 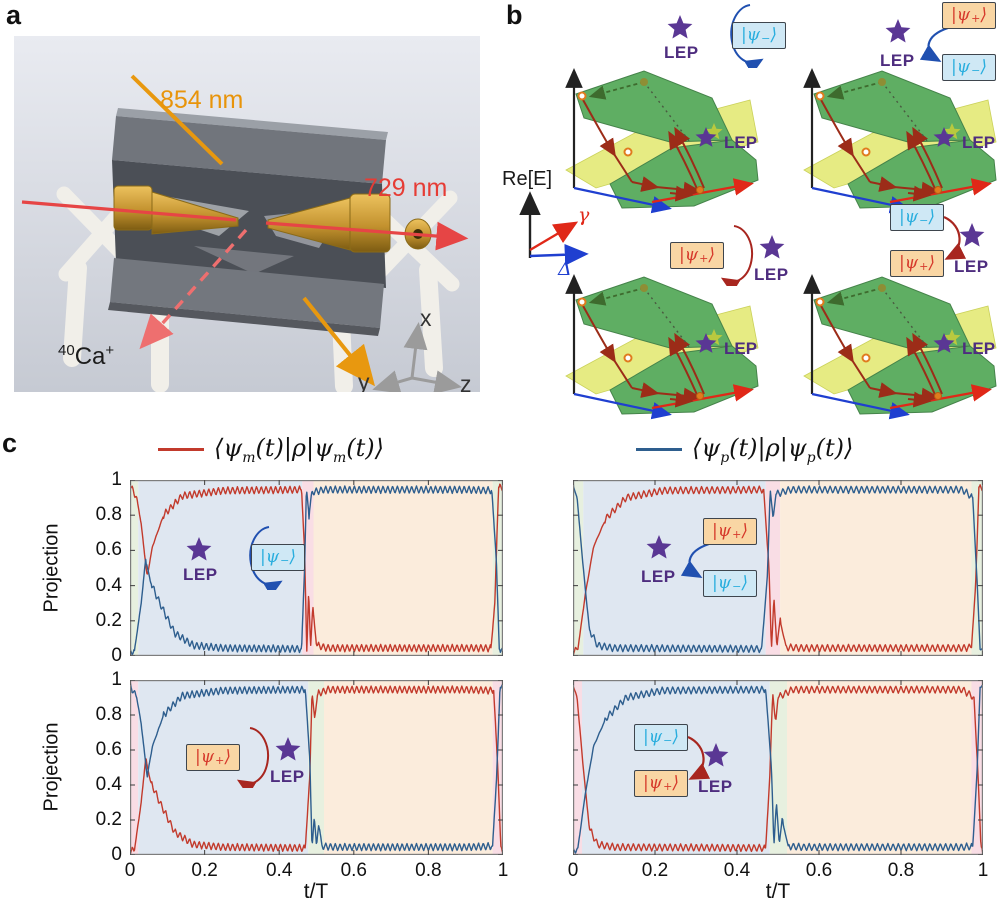 What do you see at coordinates (900, 347) in the screenshot?
I see `riemann-surface-svg: LEP` at bounding box center [900, 347].